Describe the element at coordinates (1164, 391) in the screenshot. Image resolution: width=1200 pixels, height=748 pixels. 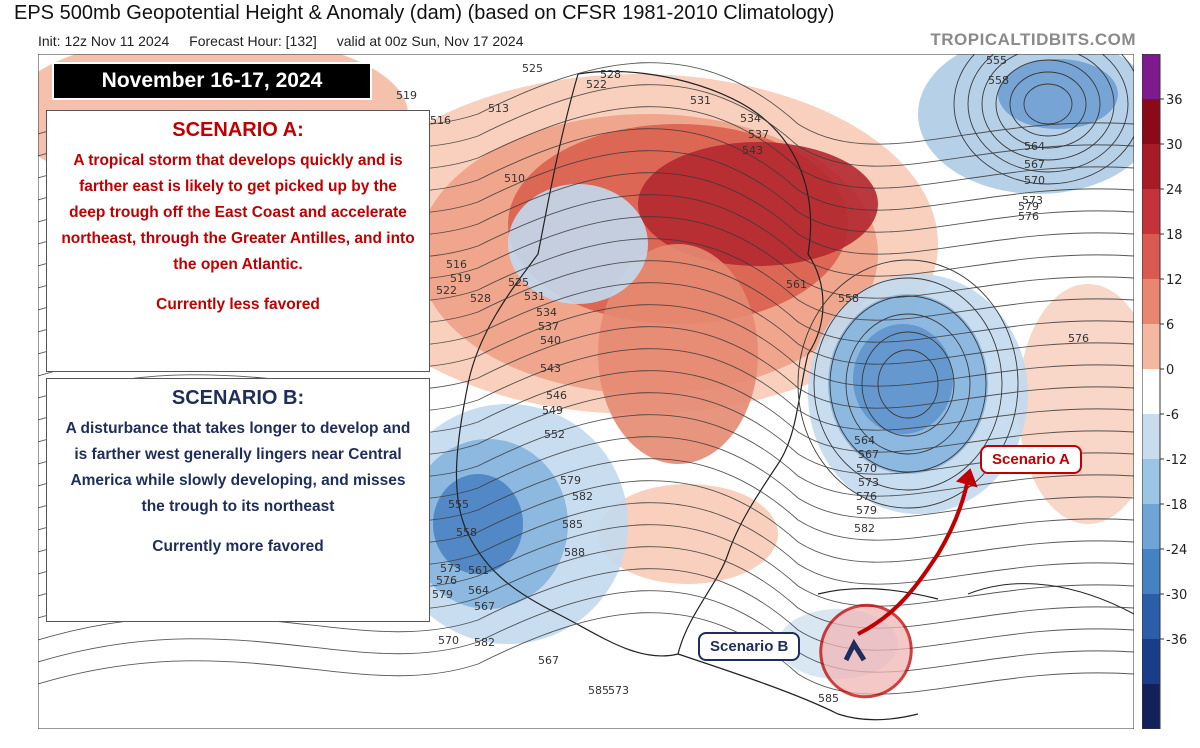
I see `colorbar: 36 30 24 18 12 6 0 -6 -12 -18 -24 -30 -36` at that location.